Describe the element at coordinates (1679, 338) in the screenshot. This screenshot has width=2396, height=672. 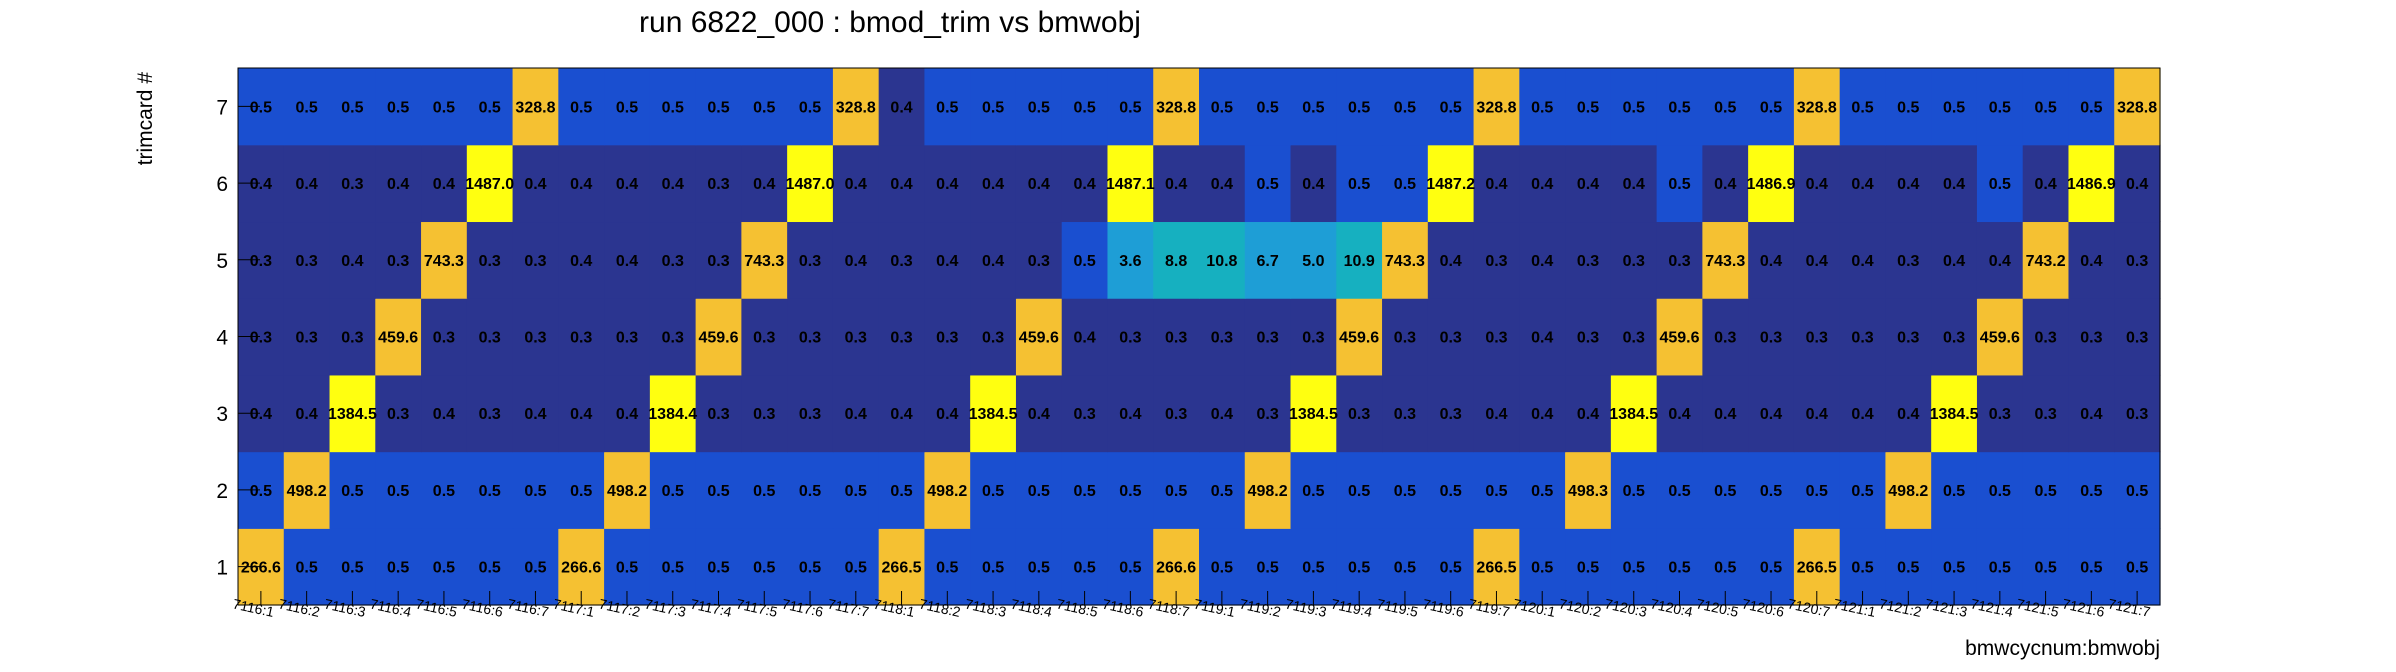
I see `cell-value-label: 459.6` at that location.